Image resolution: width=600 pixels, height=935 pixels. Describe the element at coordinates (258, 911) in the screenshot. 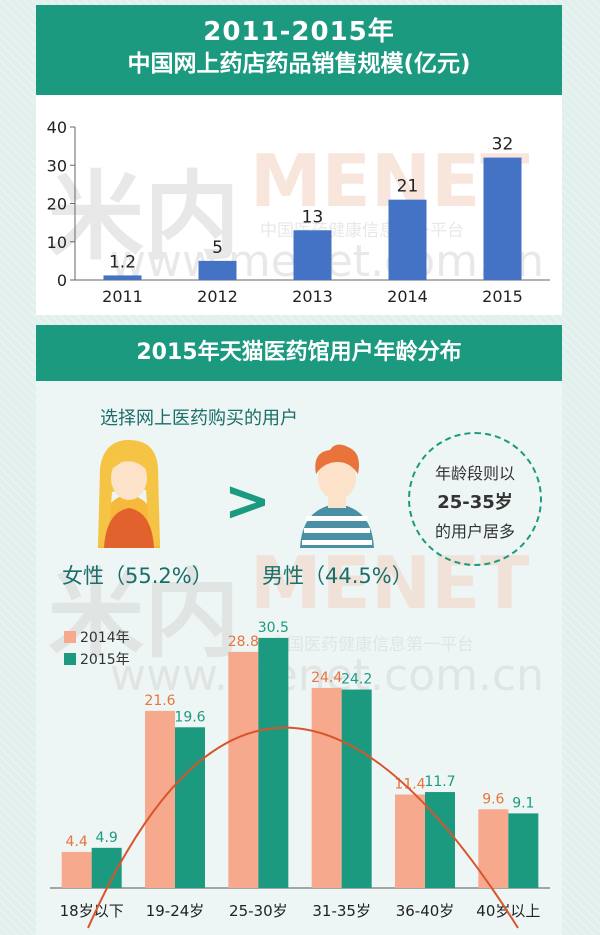

I see `x-tick-label: 25-30岁` at that location.